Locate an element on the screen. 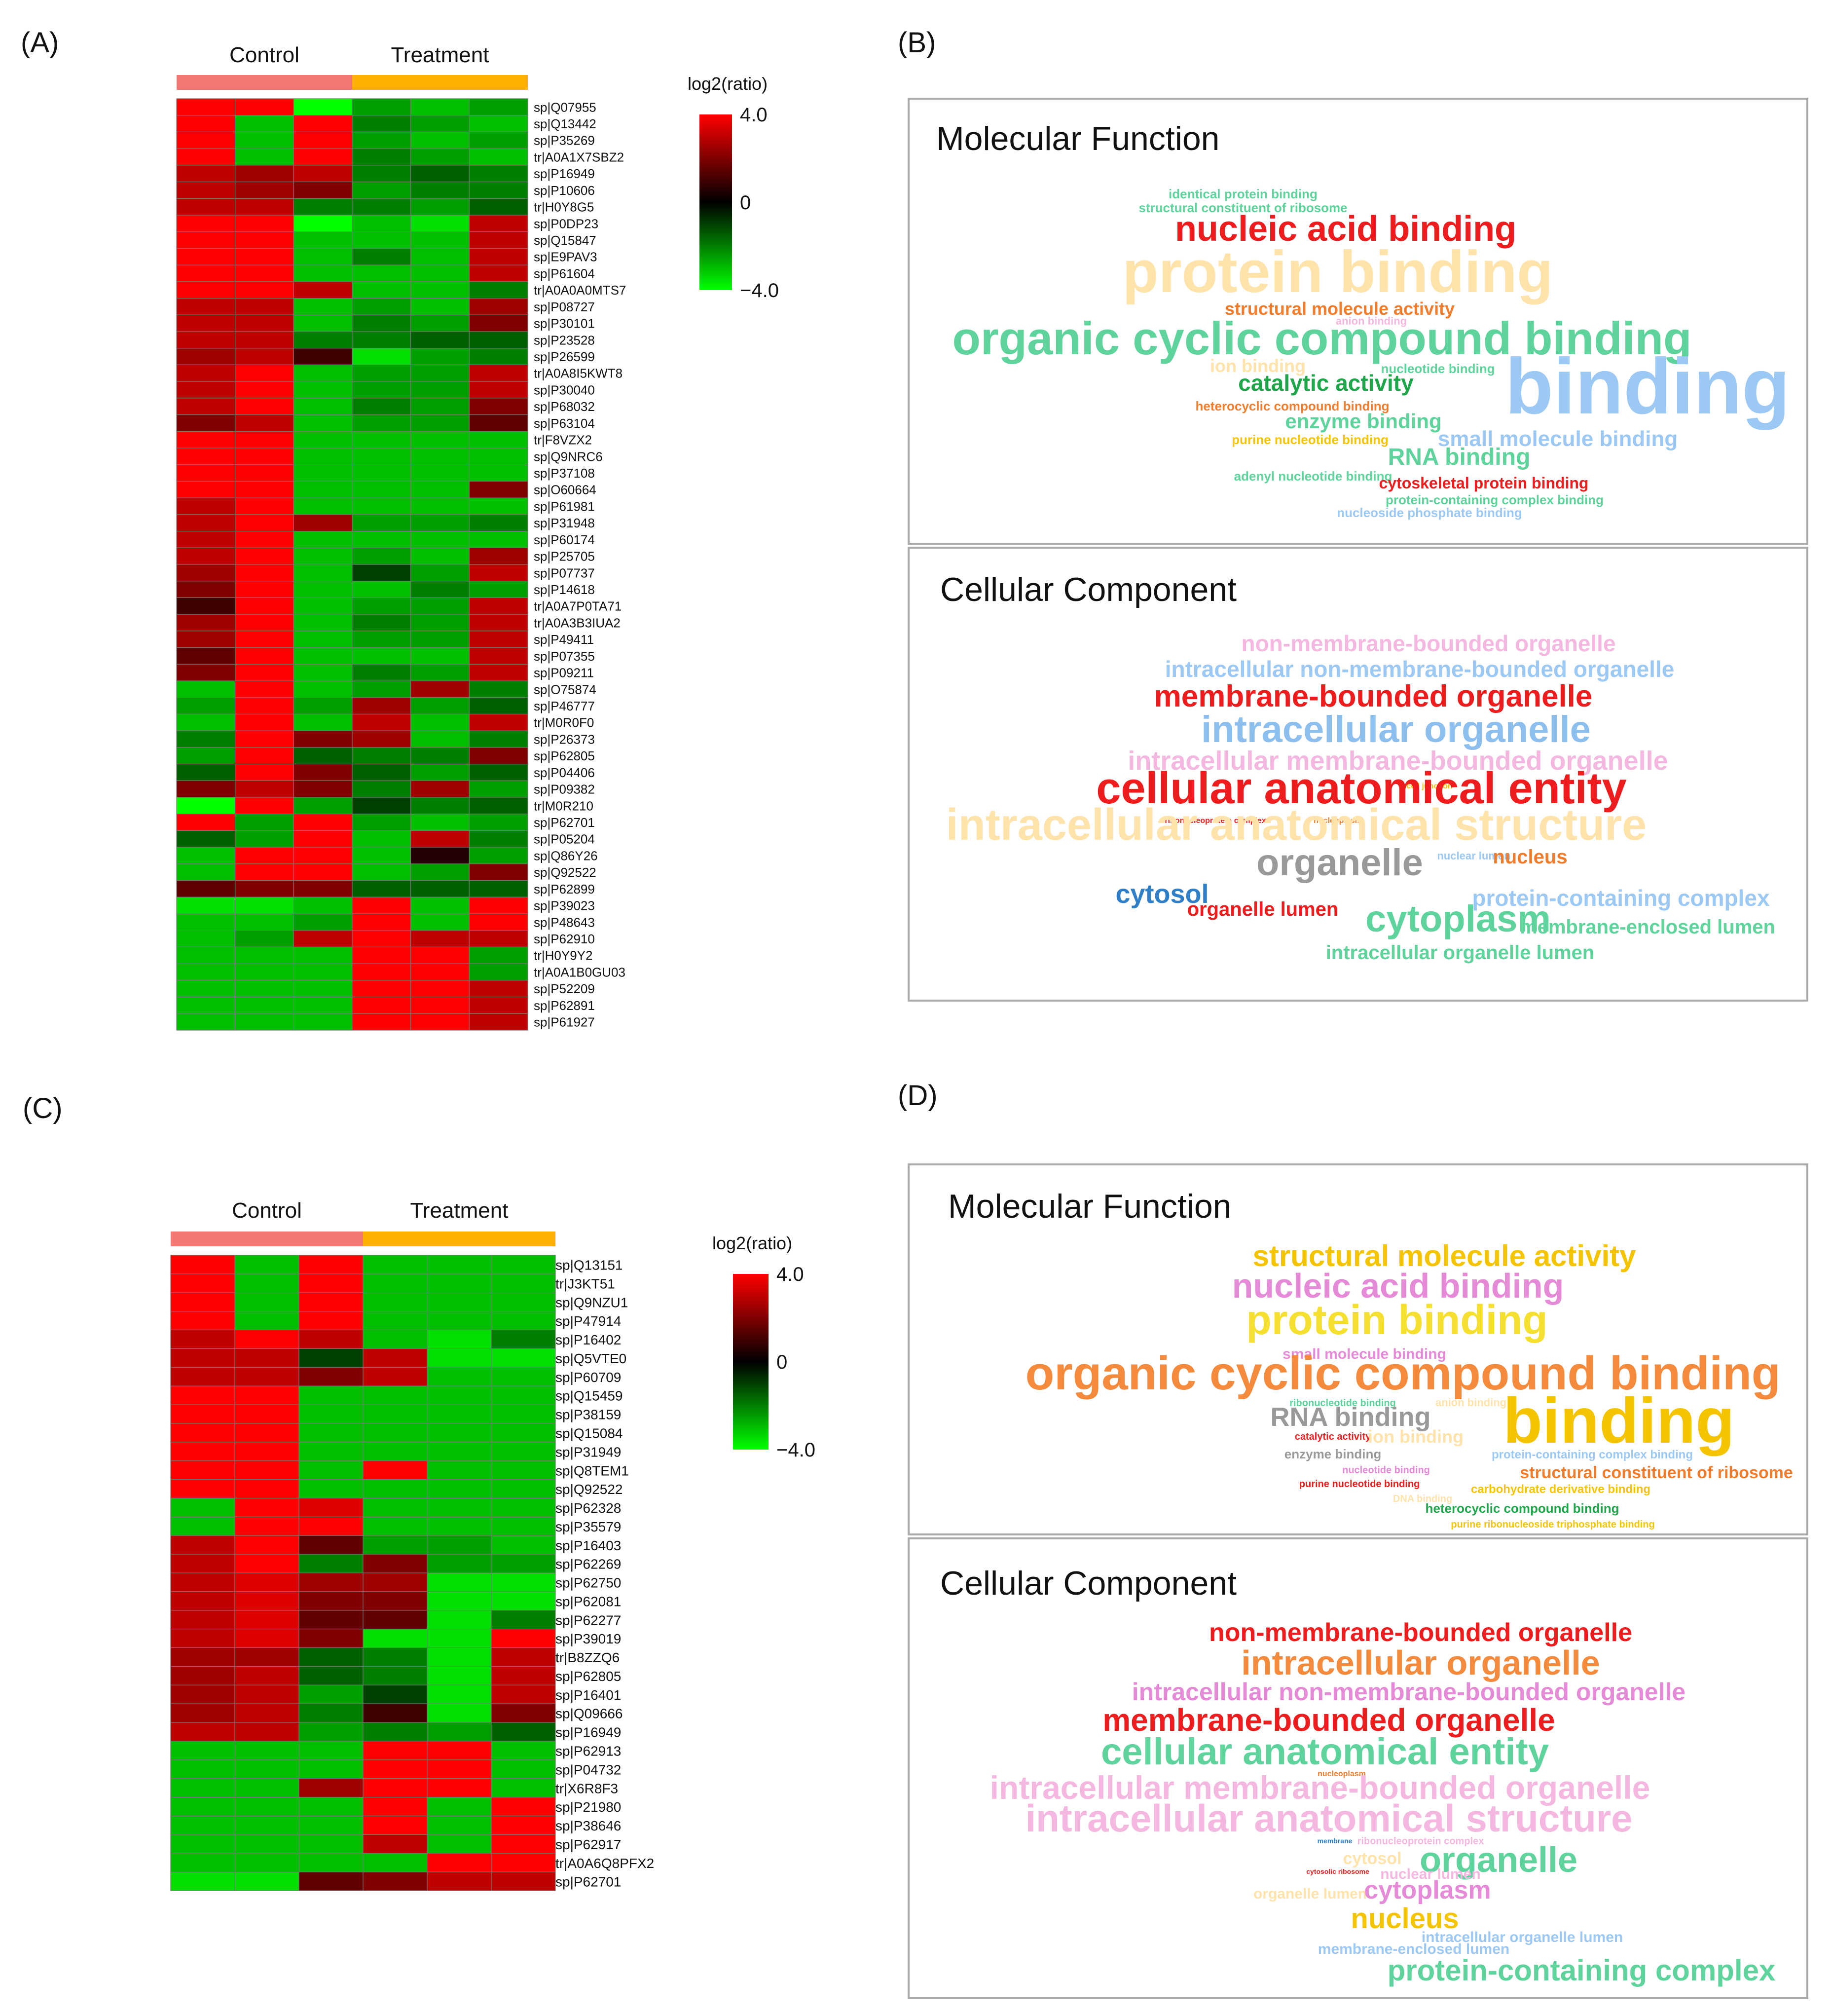  wordcloud-term: intracellular membrane-bounded organelle is located at coordinates (1320, 1788).